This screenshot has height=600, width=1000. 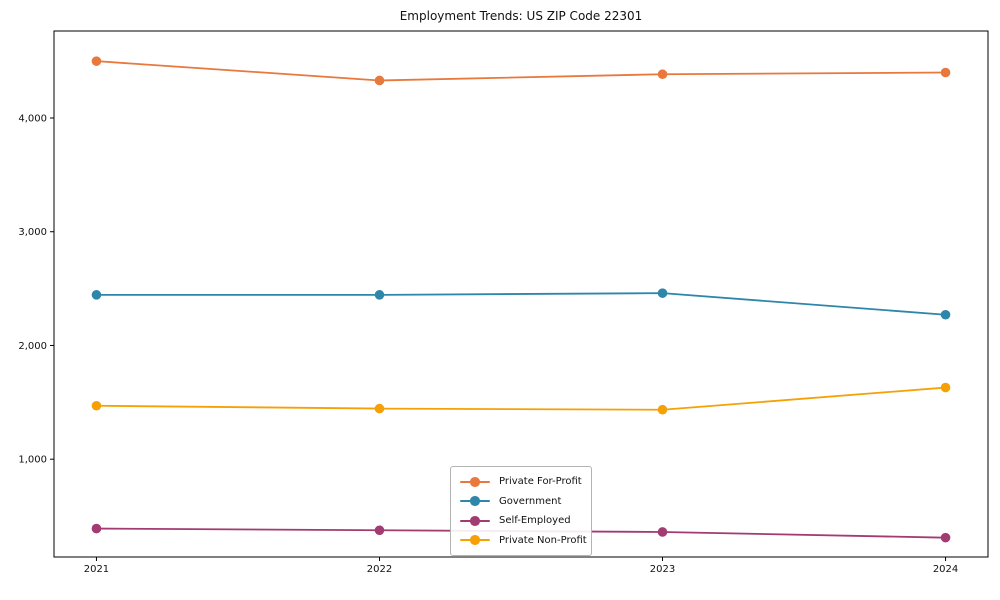 I want to click on y-axis-tick-label: 4,000, so click(x=32, y=119).